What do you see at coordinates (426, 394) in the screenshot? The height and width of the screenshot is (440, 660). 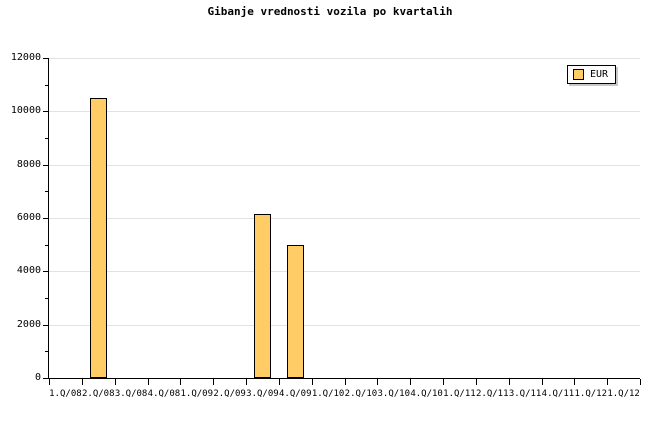 I see `x-axis-label: 4.Q/10` at bounding box center [426, 394].